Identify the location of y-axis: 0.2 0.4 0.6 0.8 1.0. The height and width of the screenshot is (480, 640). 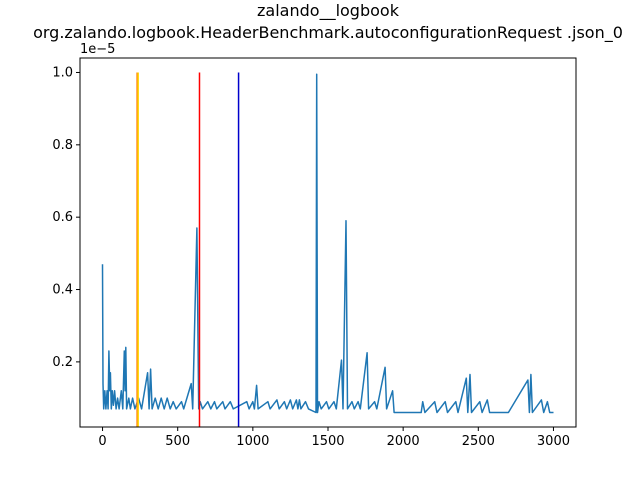
(66, 217).